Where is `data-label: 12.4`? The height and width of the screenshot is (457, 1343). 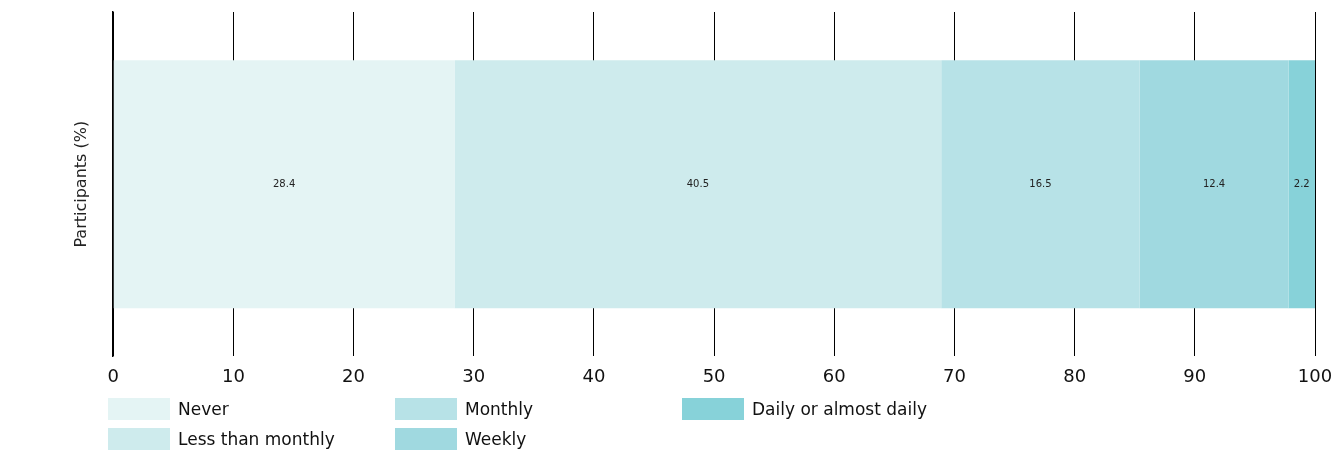 data-label: 12.4 is located at coordinates (1214, 183).